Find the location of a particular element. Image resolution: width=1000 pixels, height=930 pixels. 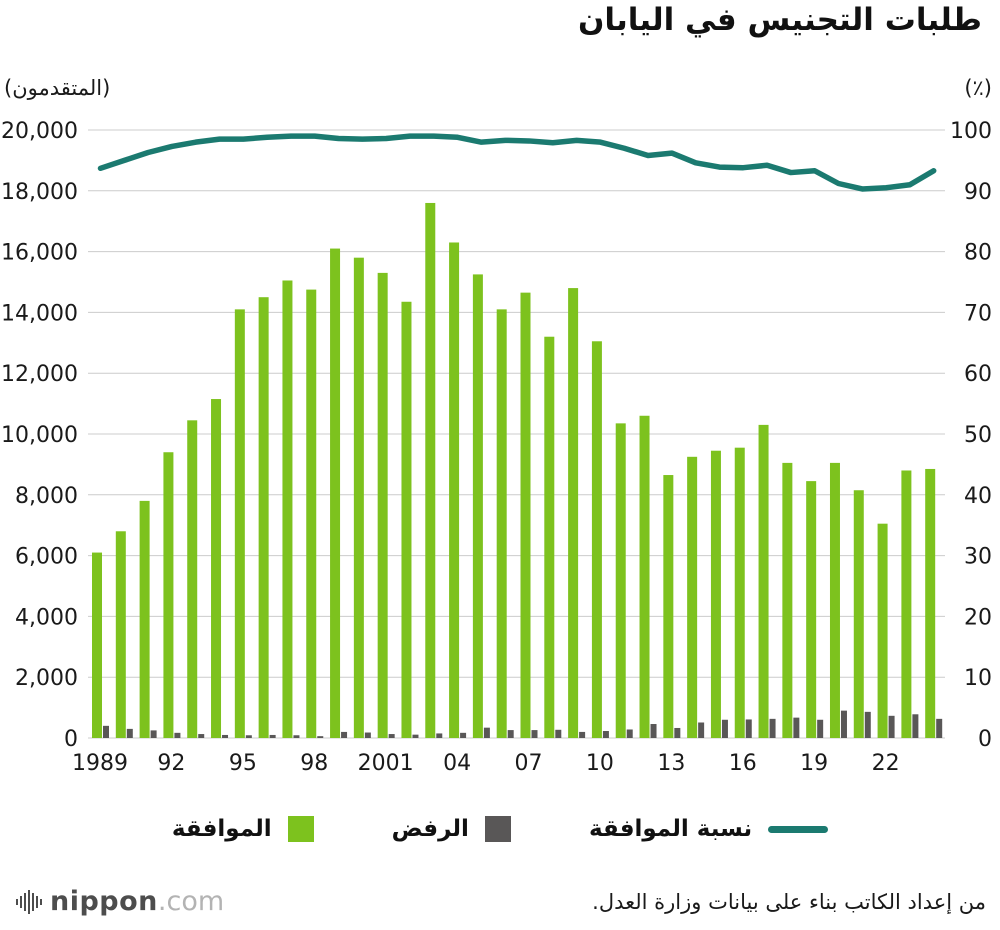

left-axis-caption: (المتقدمون) is located at coordinates (57, 88).